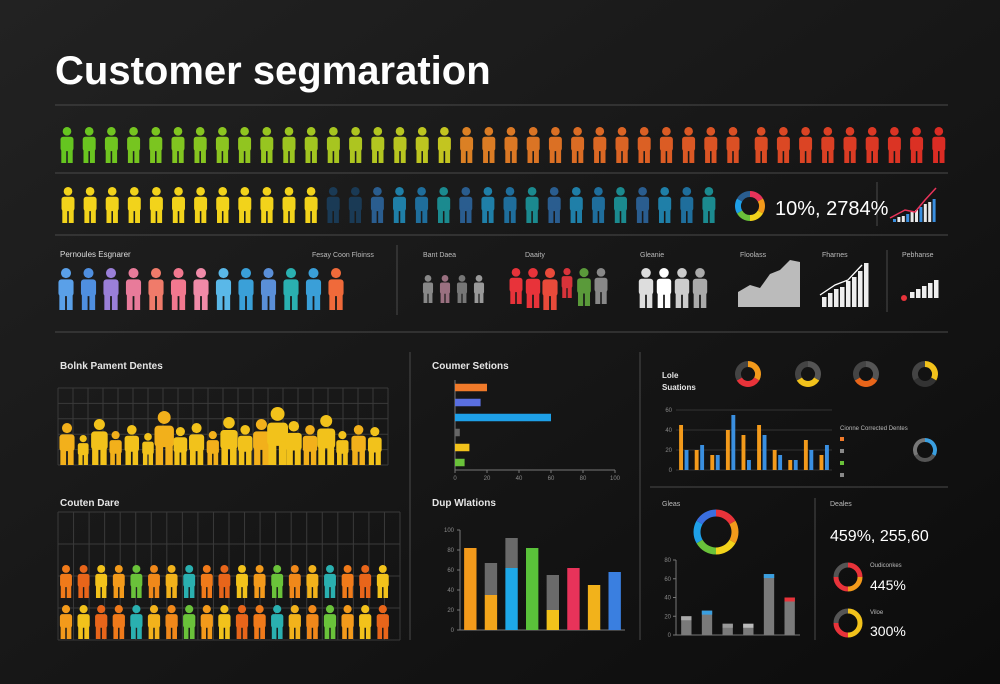  Describe the element at coordinates (487, 479) in the screenshot. I see `tick-label: 20` at that location.